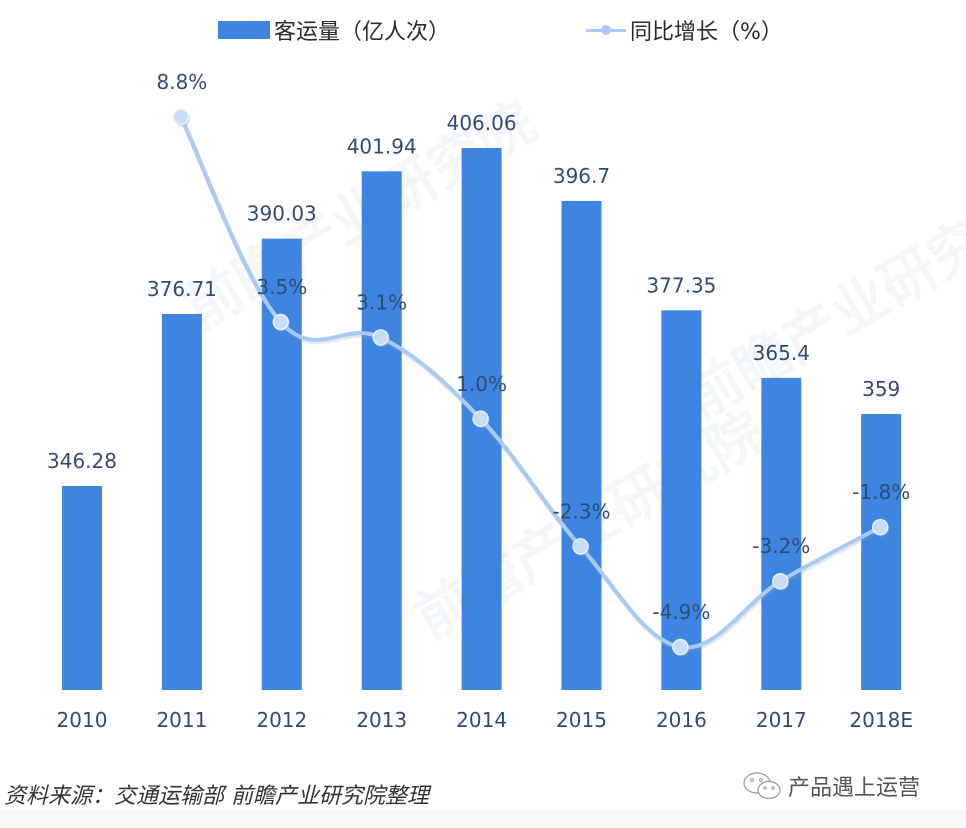 The height and width of the screenshot is (828, 966). Describe the element at coordinates (181, 501) in the screenshot. I see `bar-2011` at that location.